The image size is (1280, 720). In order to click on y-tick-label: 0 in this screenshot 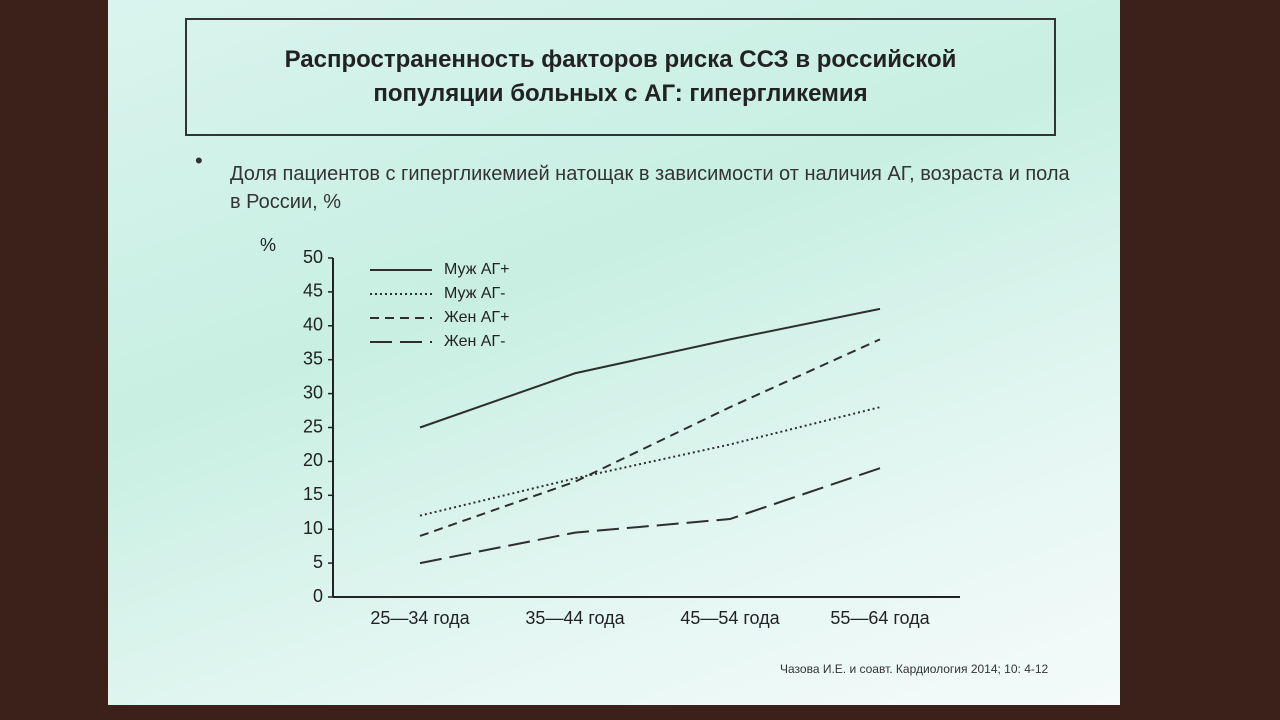, I will do `click(318, 596)`.